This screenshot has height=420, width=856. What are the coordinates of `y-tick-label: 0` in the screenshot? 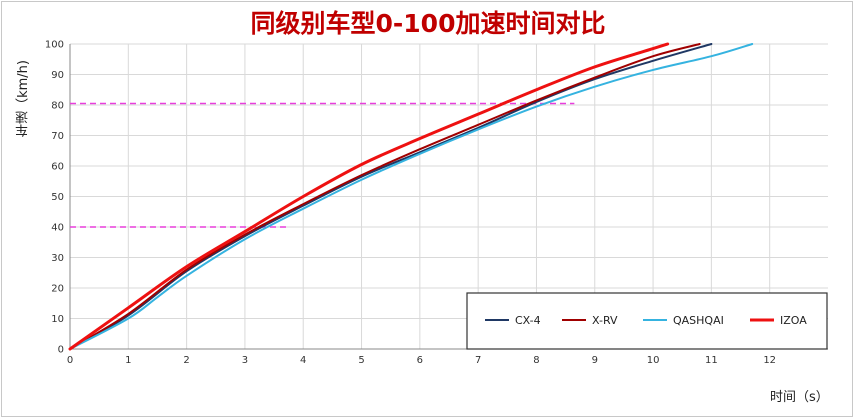 It's located at (61, 350).